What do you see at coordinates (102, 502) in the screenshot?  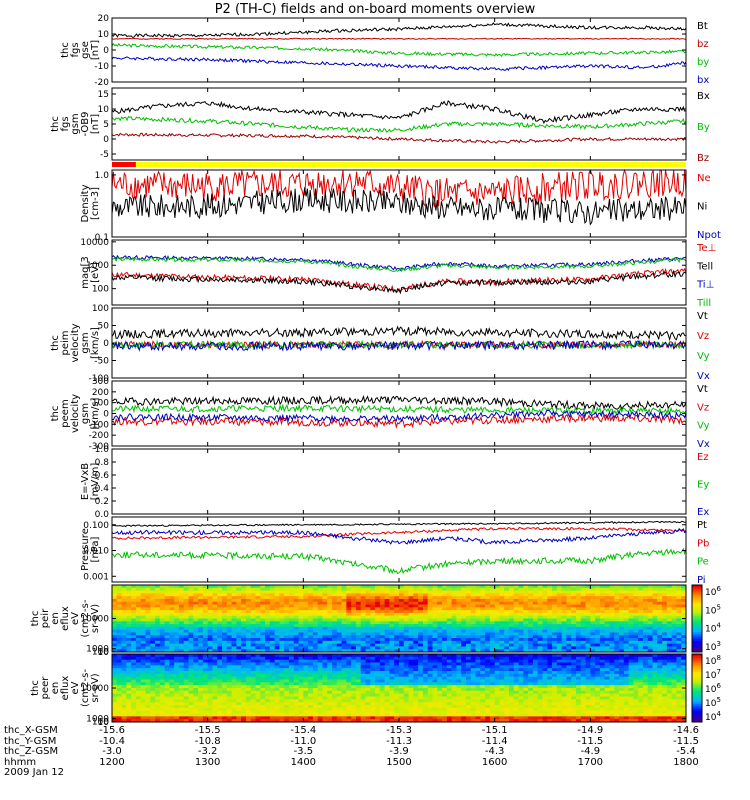 I see `ytick-label: 0.2` at bounding box center [102, 502].